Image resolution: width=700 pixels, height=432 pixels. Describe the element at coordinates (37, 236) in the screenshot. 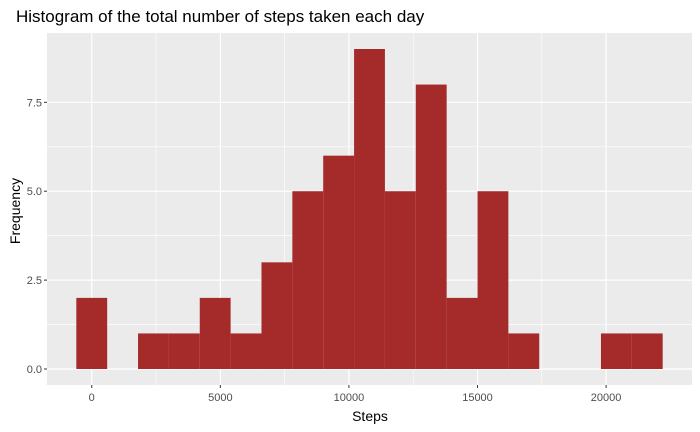

I see `y-axis-ticks: 0.0 2.5 5.0 7.5` at that location.